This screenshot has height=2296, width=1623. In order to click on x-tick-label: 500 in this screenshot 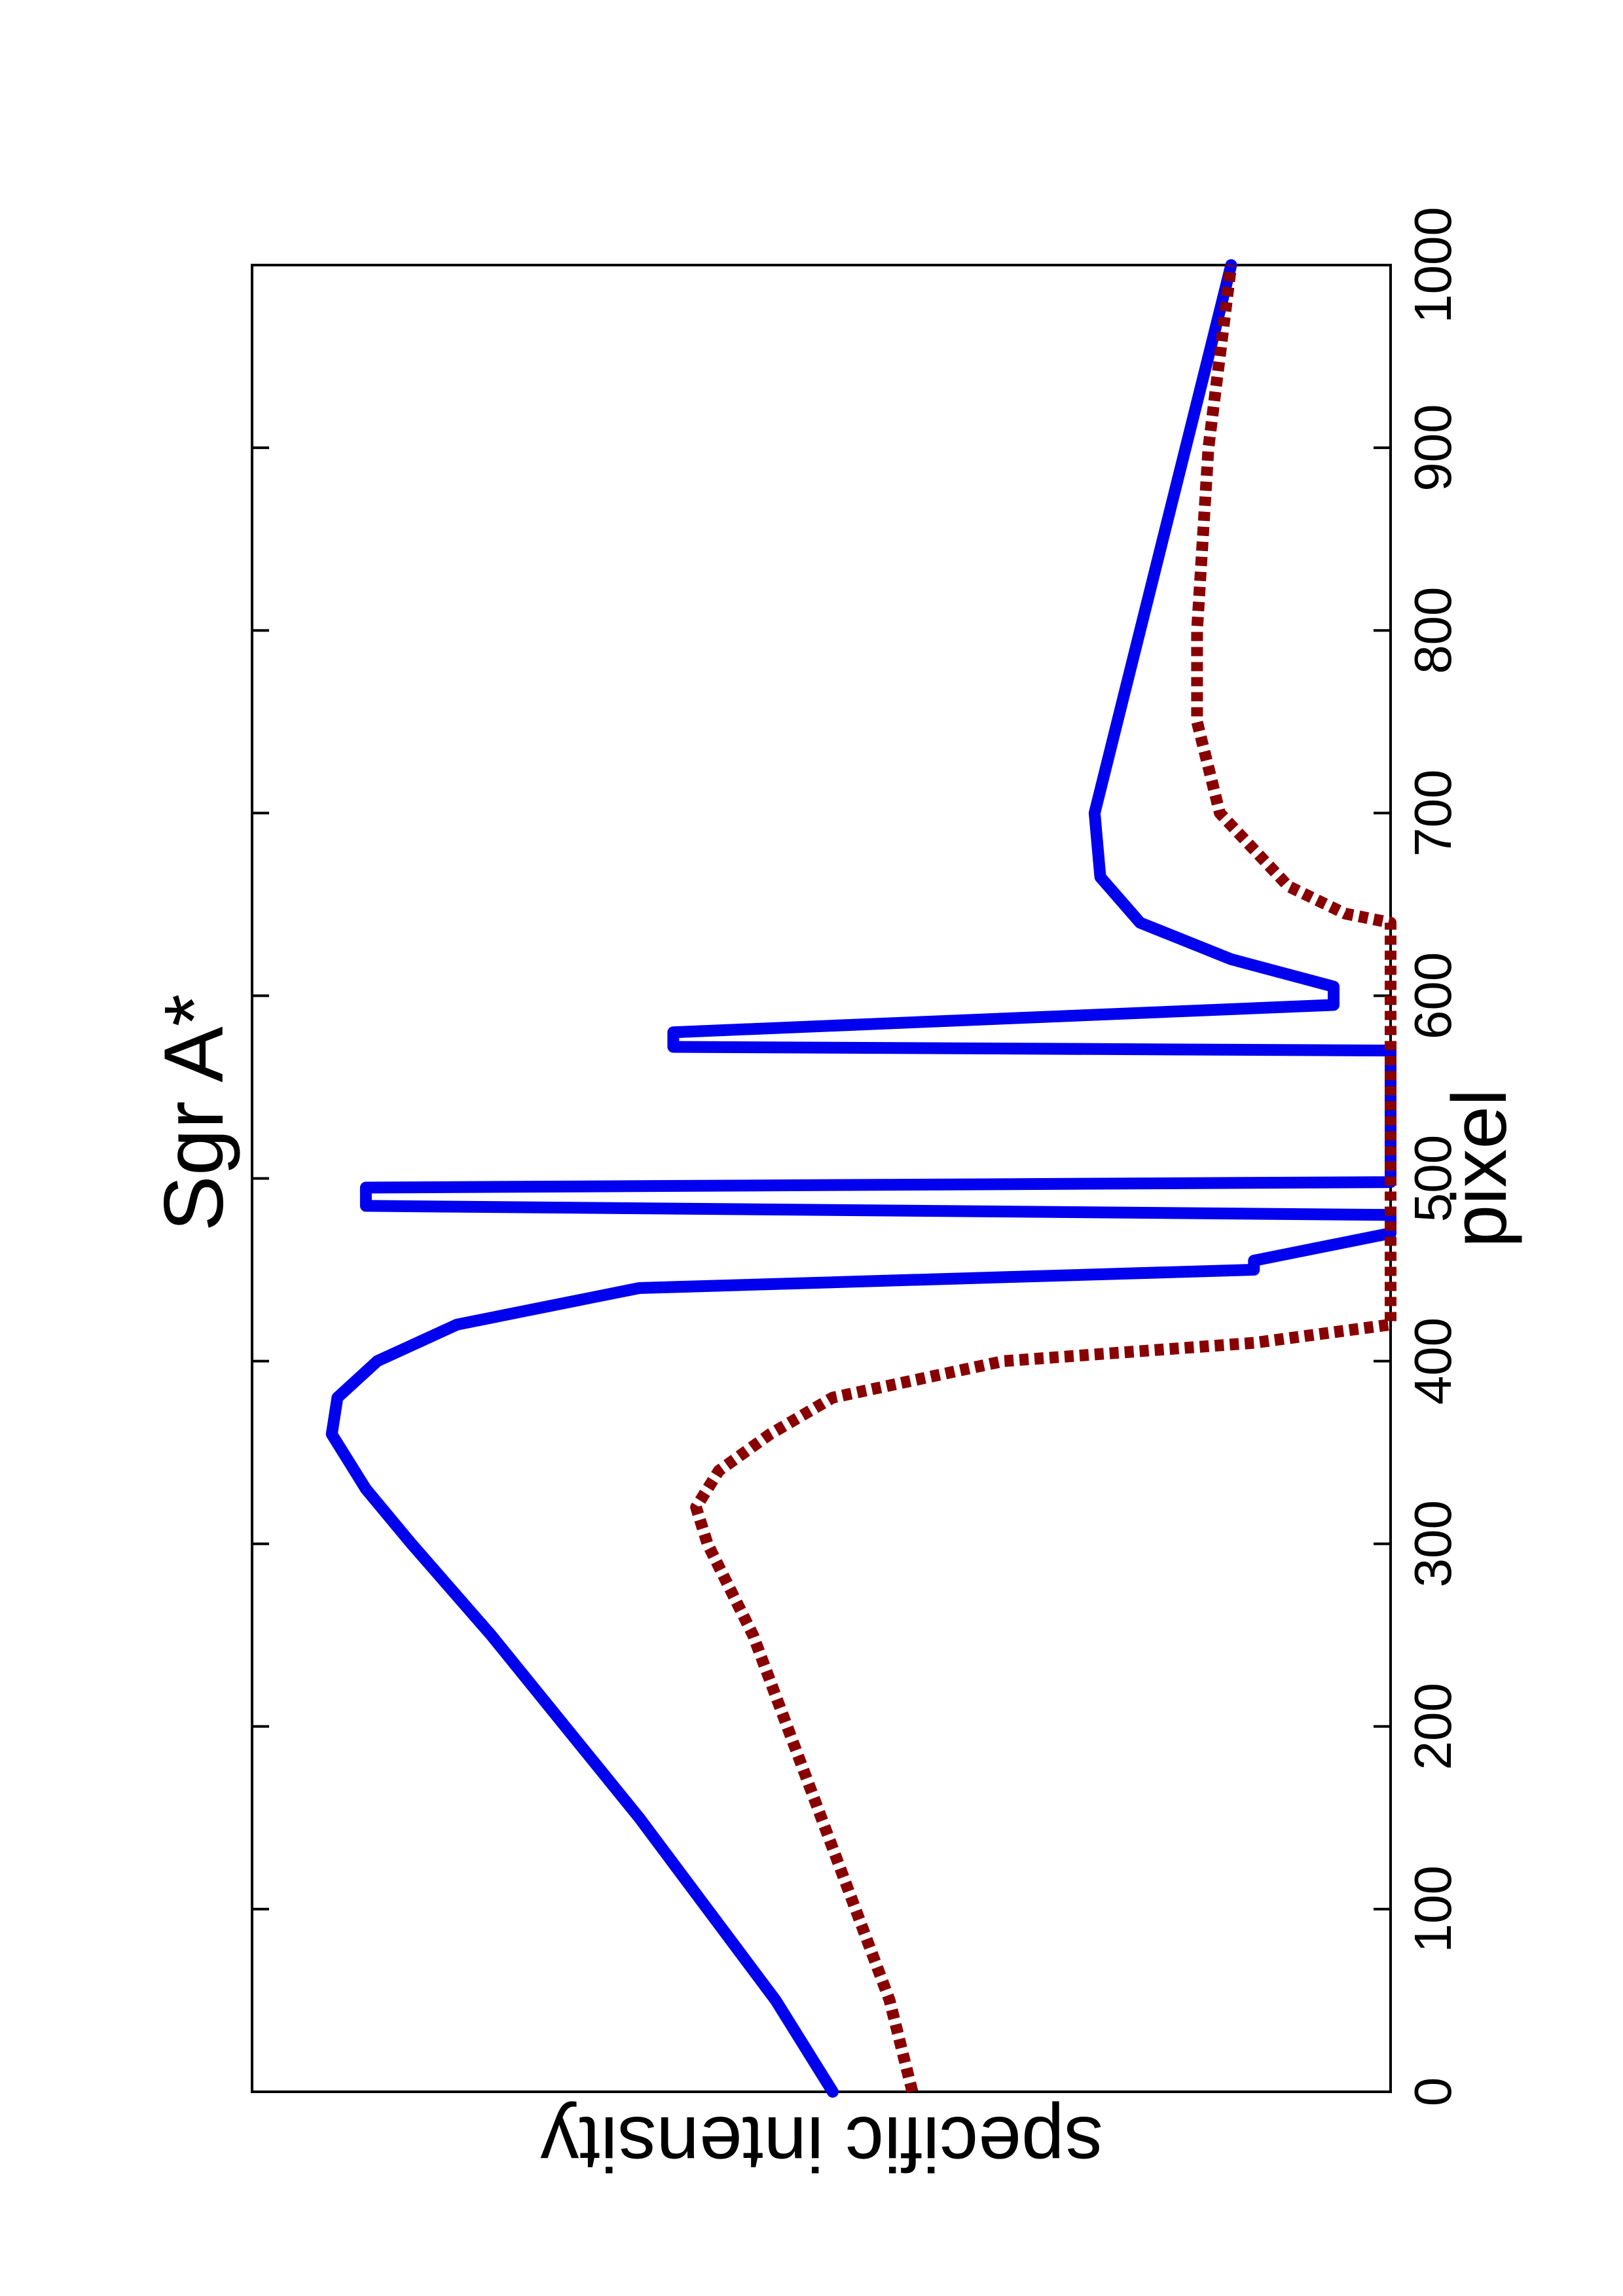, I will do `click(1433, 1178)`.